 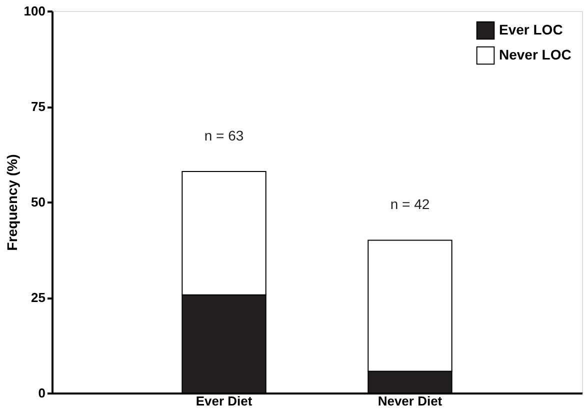 I want to click on y-axis-title: Frequency (%), so click(x=12, y=202).